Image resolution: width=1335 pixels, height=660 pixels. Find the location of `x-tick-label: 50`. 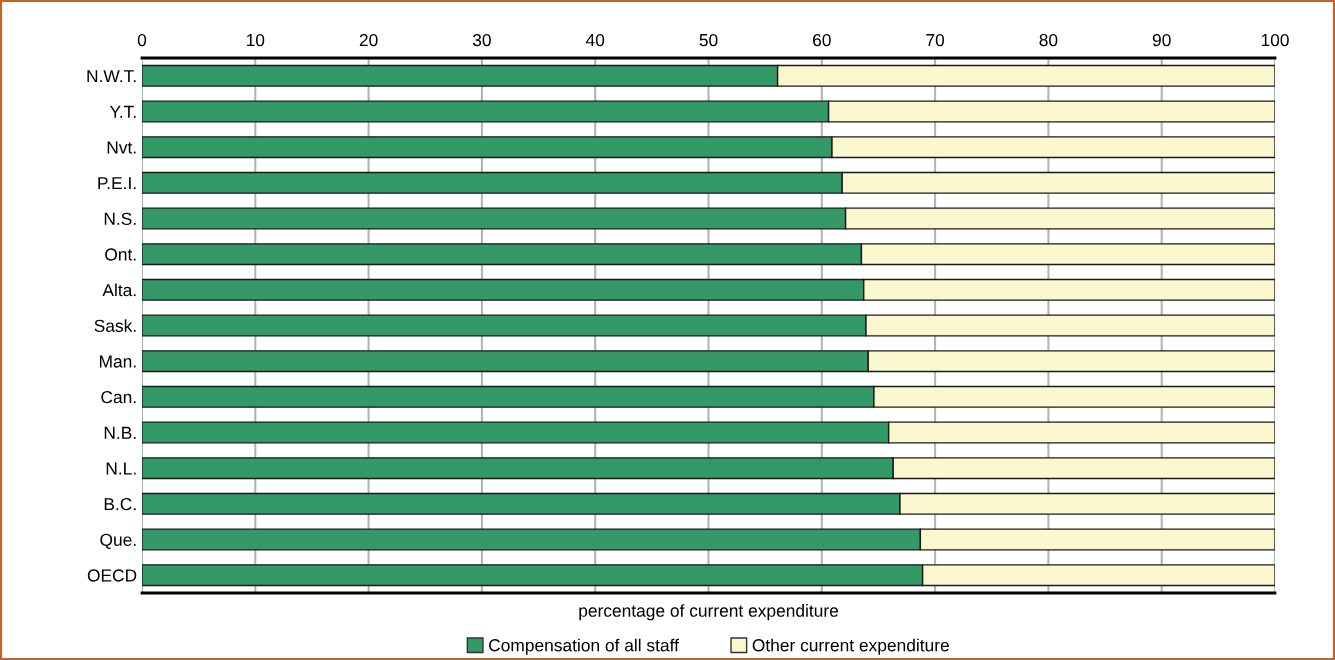

x-tick-label: 50 is located at coordinates (708, 40).